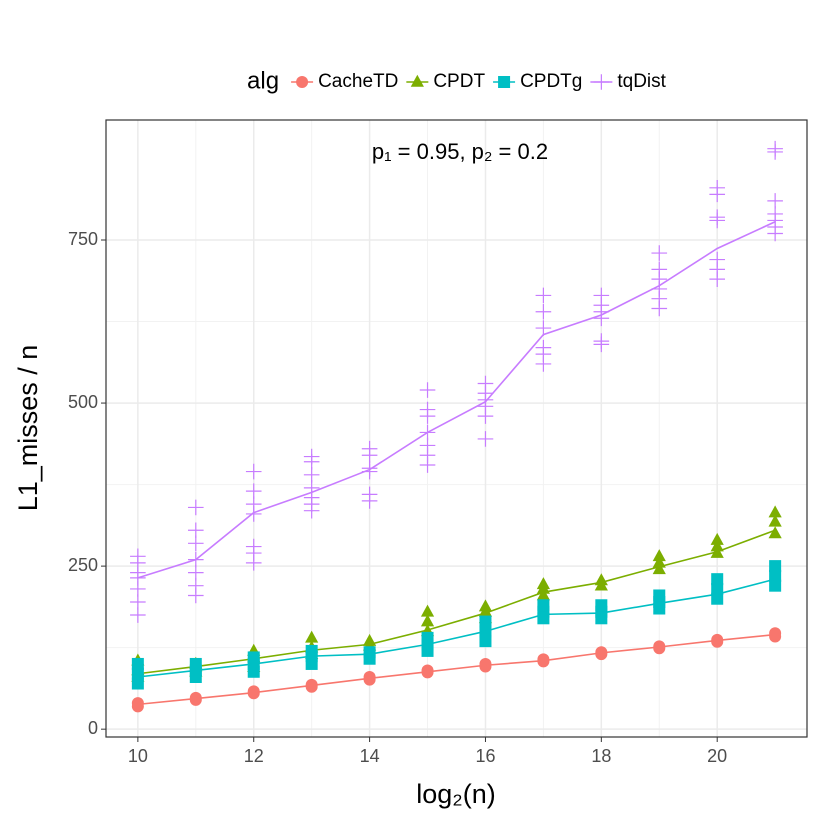 This screenshot has width=830, height=830. I want to click on annotation: p₁ = 0.95, p₂ = 0.2, so click(460, 151).